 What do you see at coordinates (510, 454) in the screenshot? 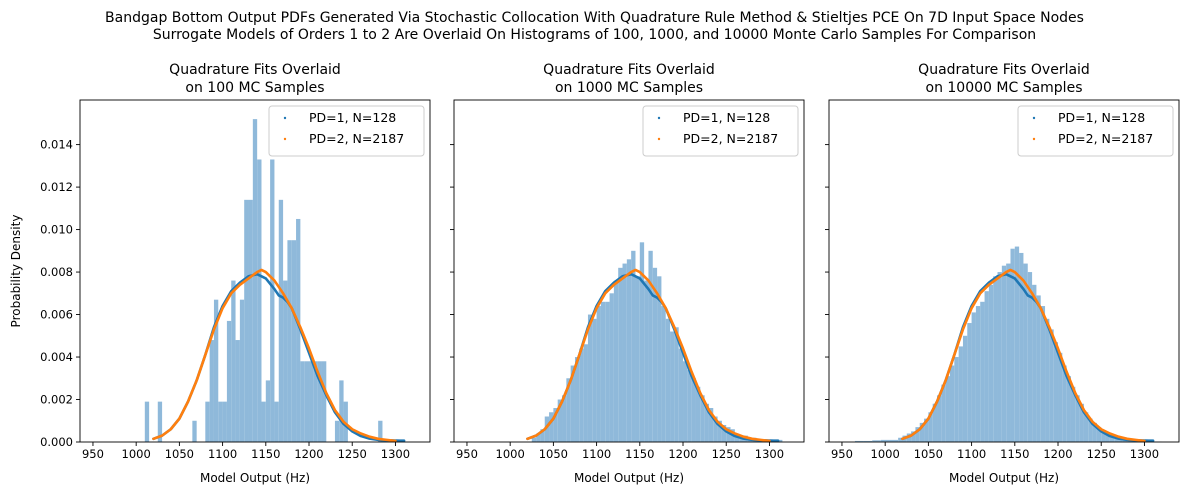
I see `x-tick-label: 1000` at bounding box center [510, 454].